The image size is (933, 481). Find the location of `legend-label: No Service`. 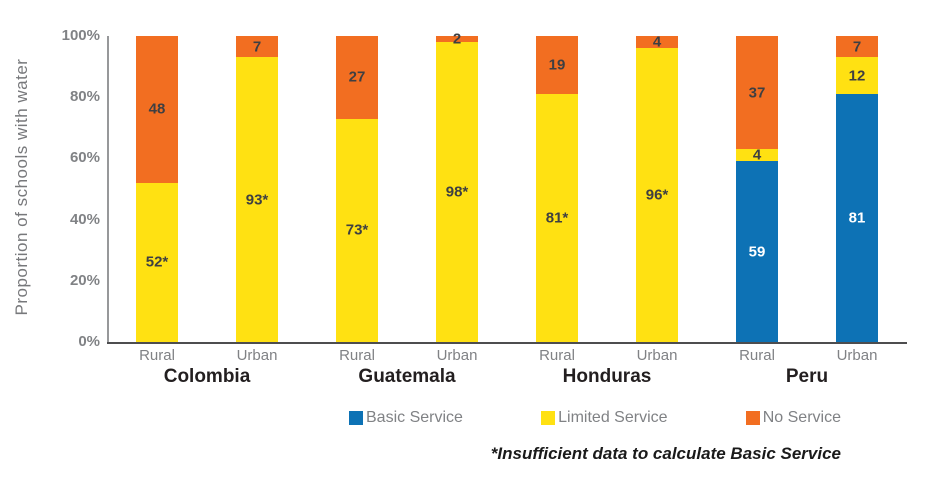

legend-label: No Service is located at coordinates (801, 417).